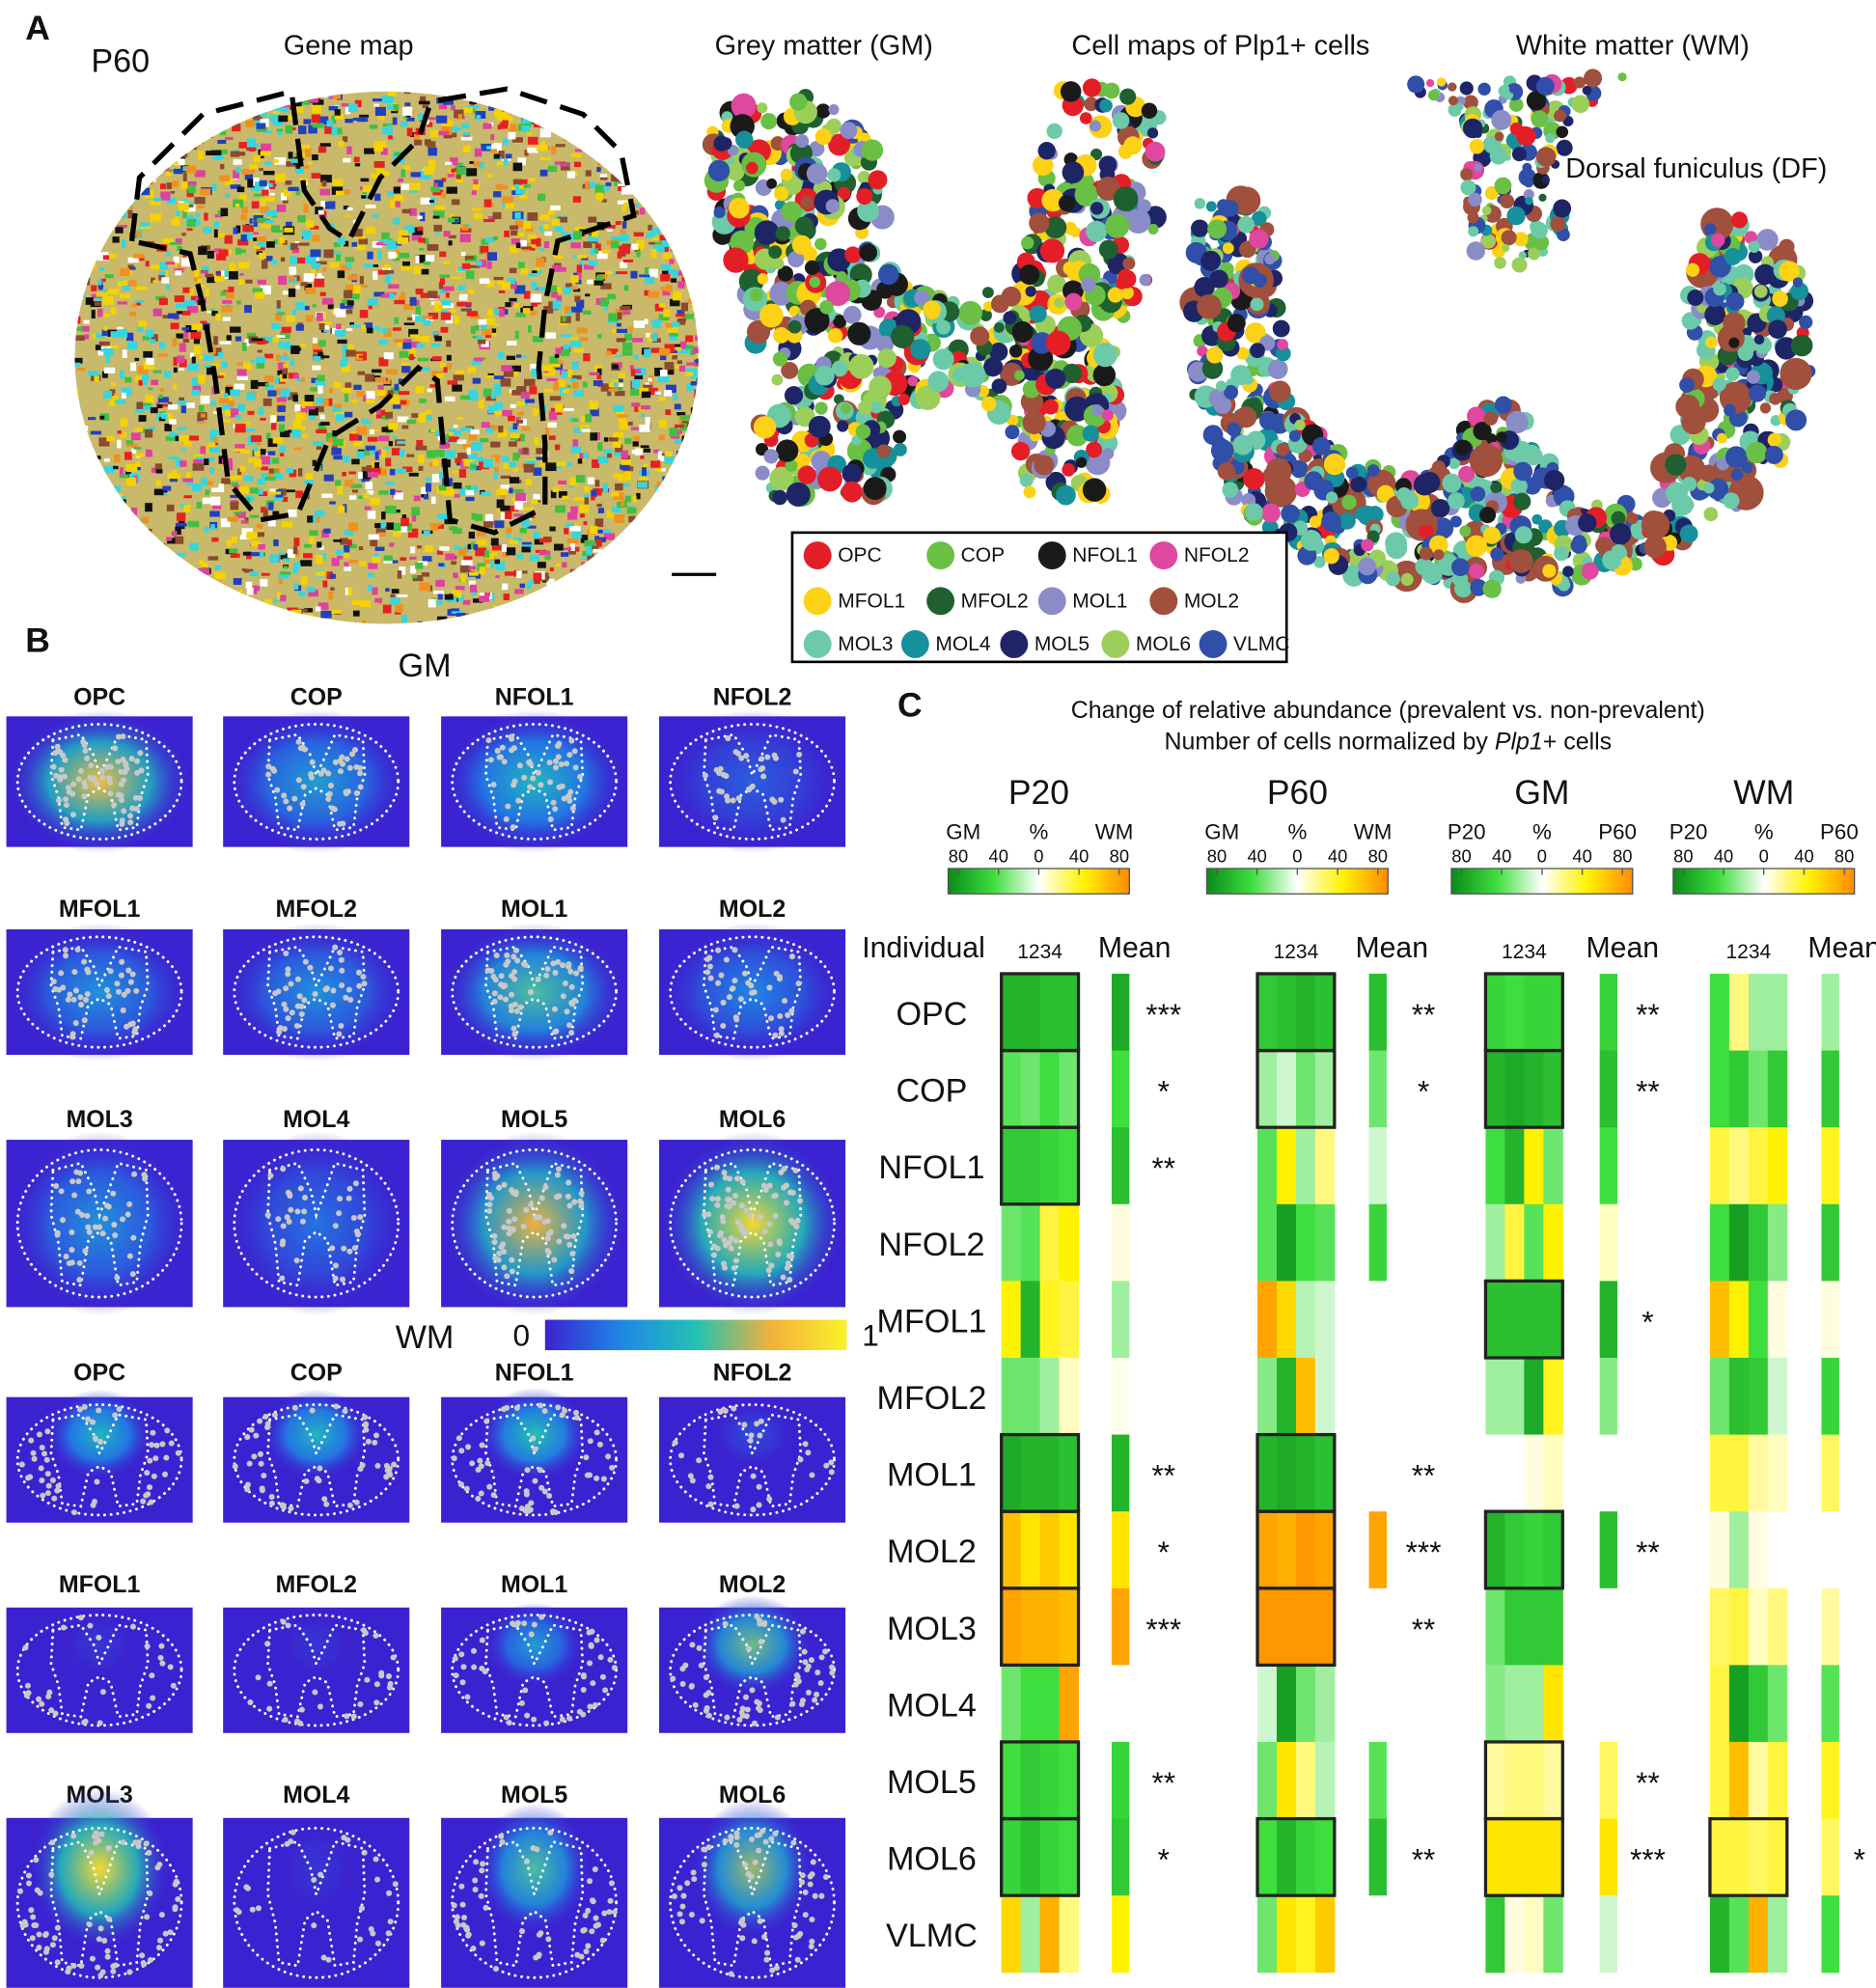 The height and width of the screenshot is (1988, 1876). Describe the element at coordinates (386, 359) in the screenshot. I see `gene-map` at that location.